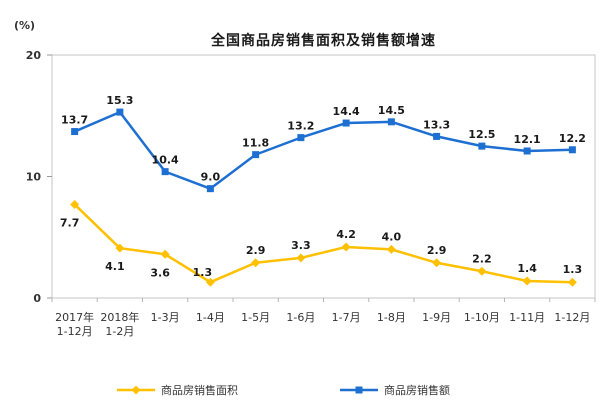 The height and width of the screenshot is (409, 602). What do you see at coordinates (436, 124) in the screenshot?
I see `svg-text: 13.3` at bounding box center [436, 124].